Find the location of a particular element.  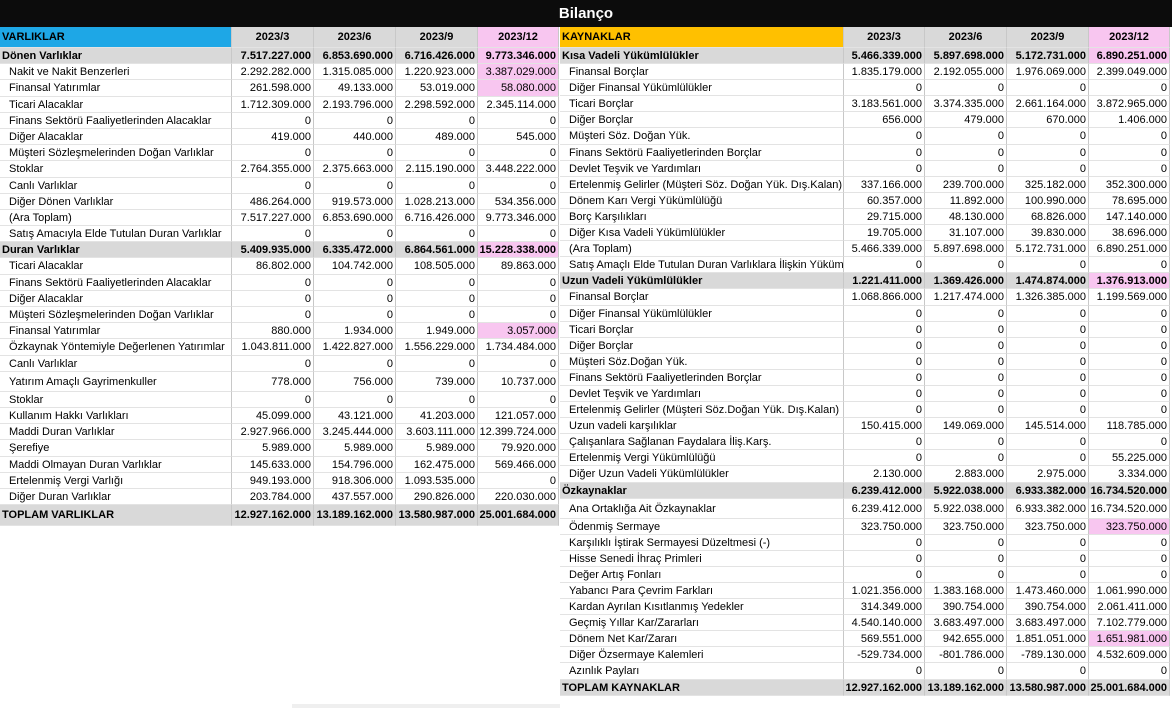

table-row: Canlı Varlıklar 0 0 0 0 is located at coordinates (279, 185).